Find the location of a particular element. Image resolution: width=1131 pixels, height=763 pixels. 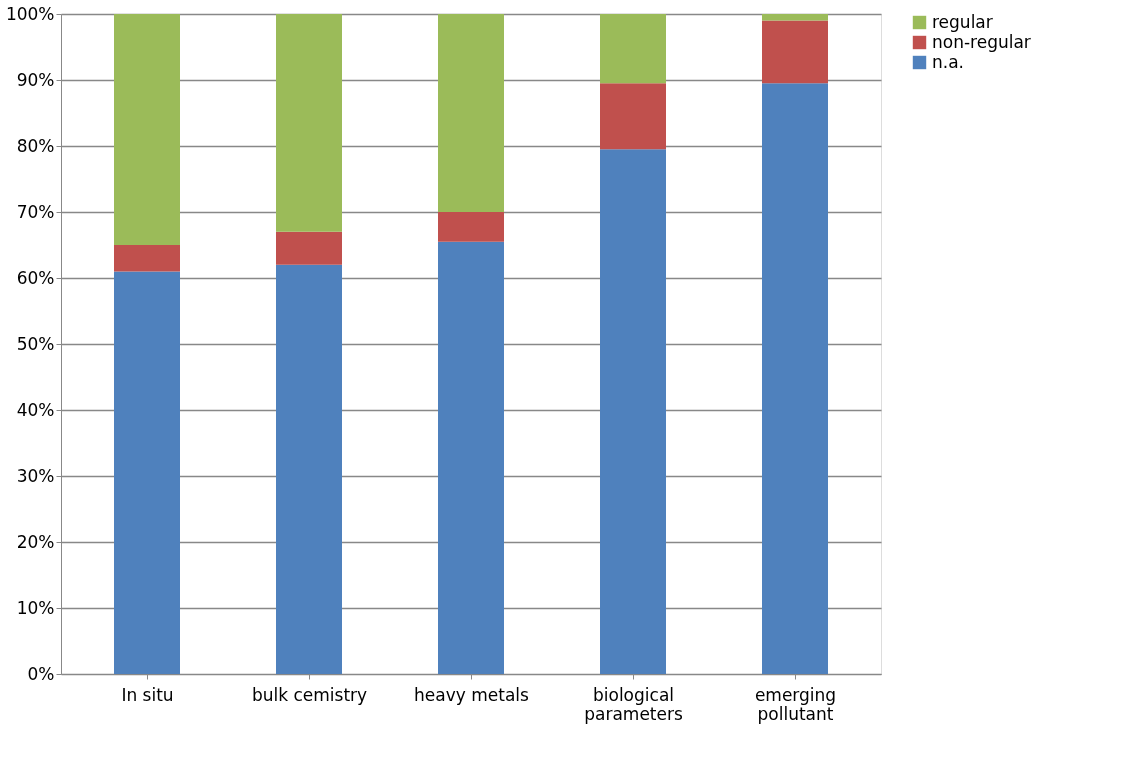

y-tick-label: 90% is located at coordinates (35, 79).